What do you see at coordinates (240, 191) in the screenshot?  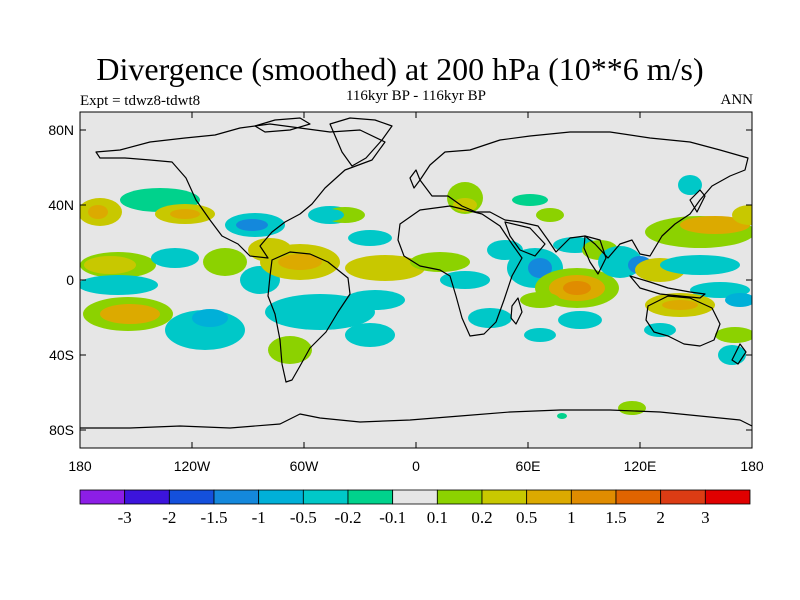 I see `north-america-coast` at bounding box center [240, 191].